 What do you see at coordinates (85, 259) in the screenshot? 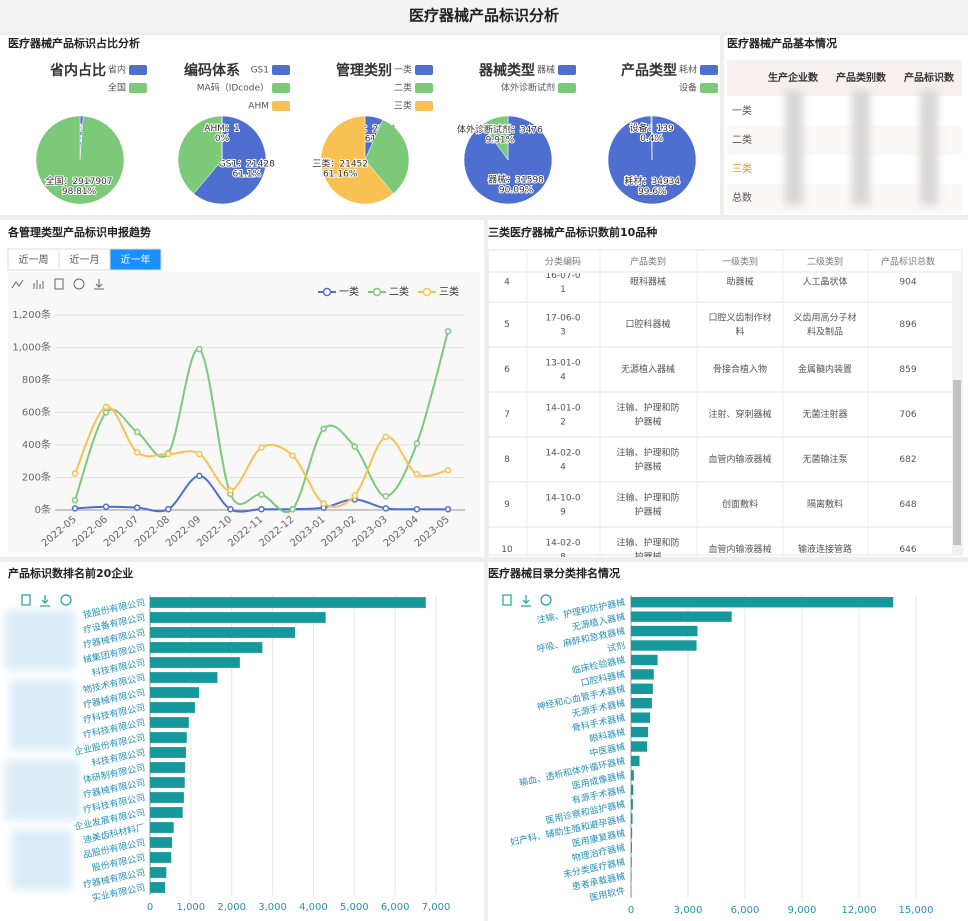
I see `tab-label: 近一月` at bounding box center [85, 259].